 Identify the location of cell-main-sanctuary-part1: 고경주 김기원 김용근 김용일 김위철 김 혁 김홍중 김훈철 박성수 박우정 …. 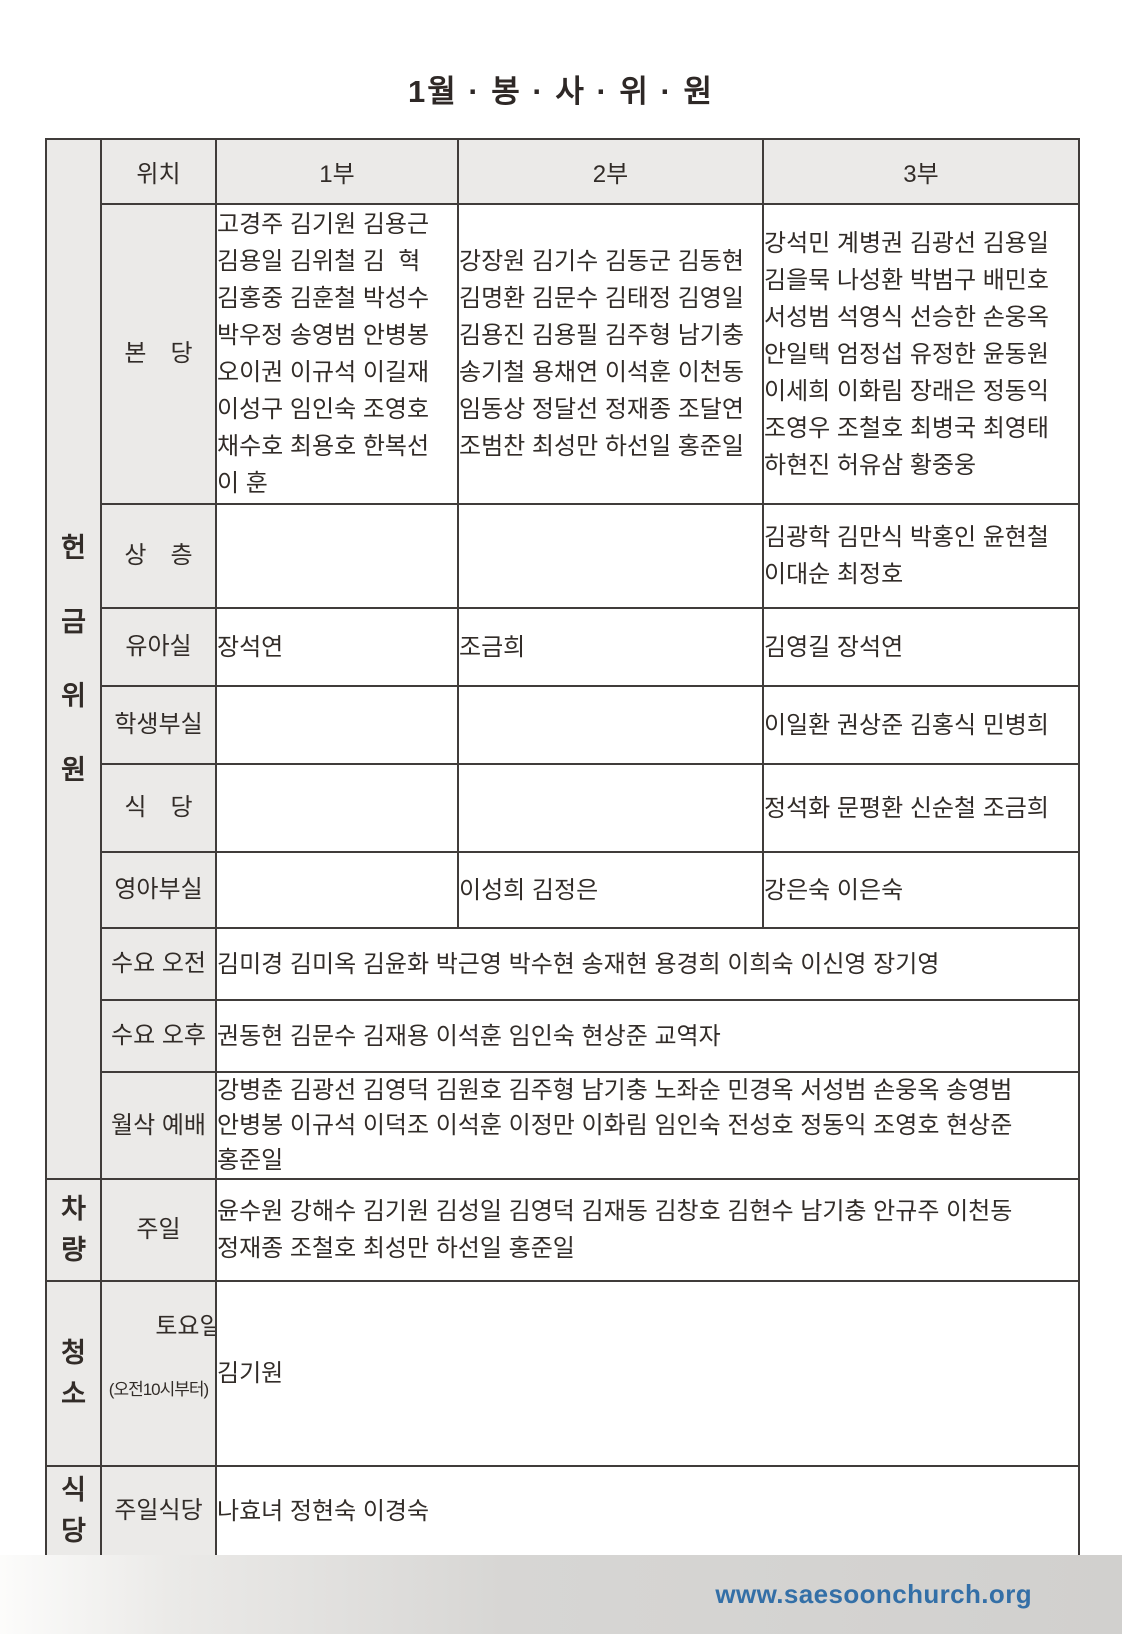
(337, 354).